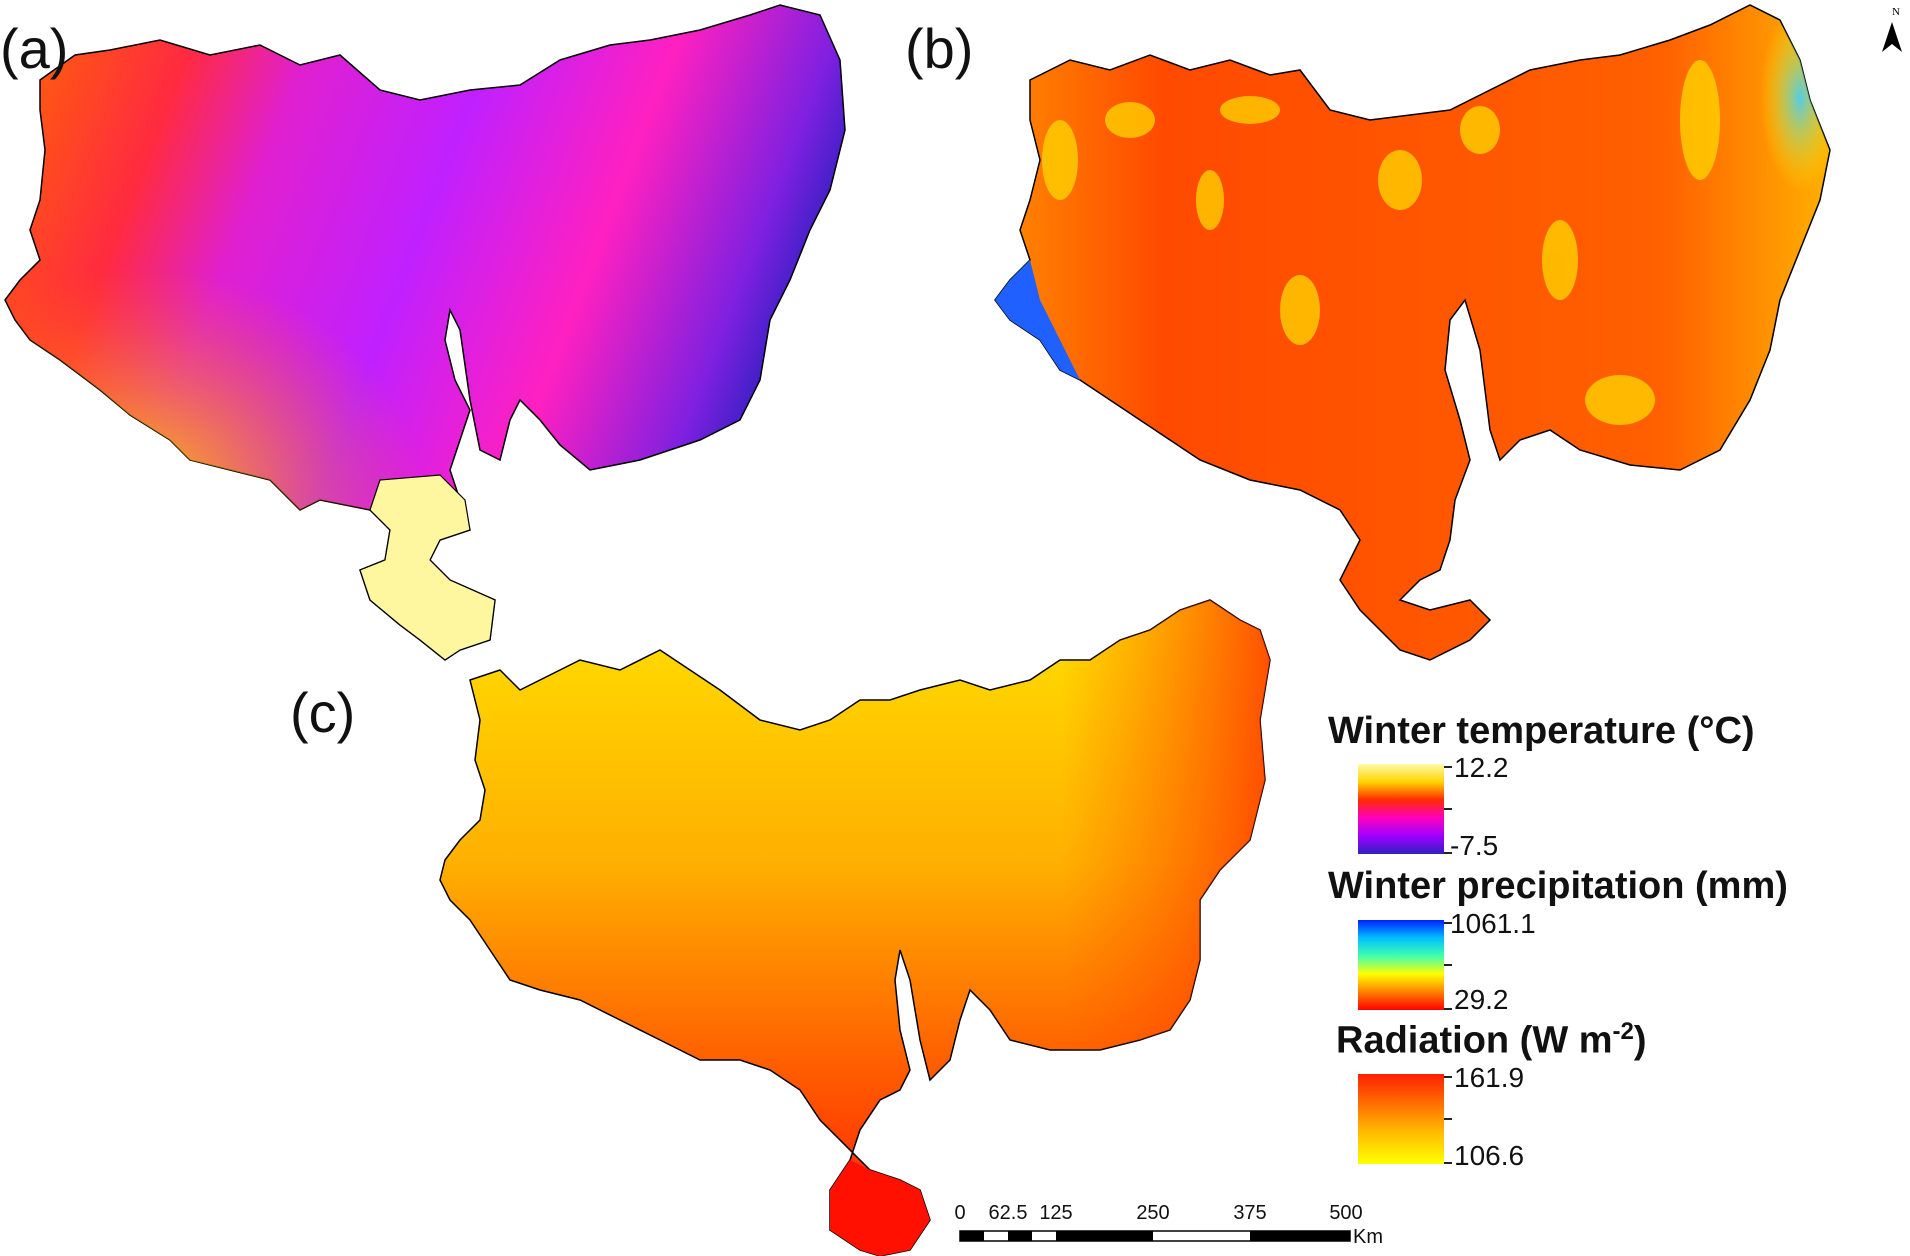 Image resolution: width=1910 pixels, height=1256 pixels. What do you see at coordinates (1250, 1213) in the screenshot?
I see `scale-label-375: 375` at bounding box center [1250, 1213].